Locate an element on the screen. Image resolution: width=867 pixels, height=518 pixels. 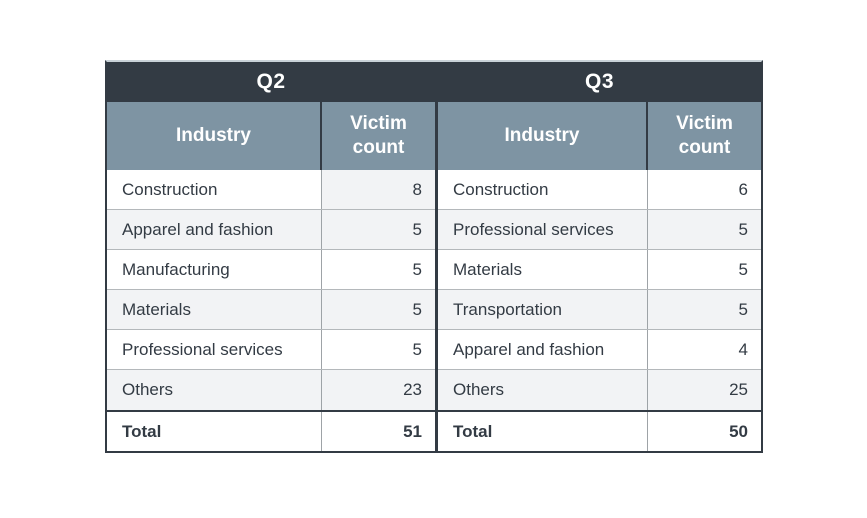
industry-cell: Transportation is located at coordinates (543, 309).